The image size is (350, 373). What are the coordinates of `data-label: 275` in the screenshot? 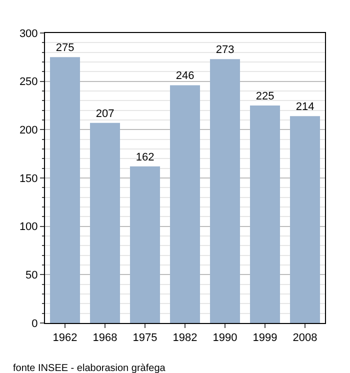 It's located at (65, 48).